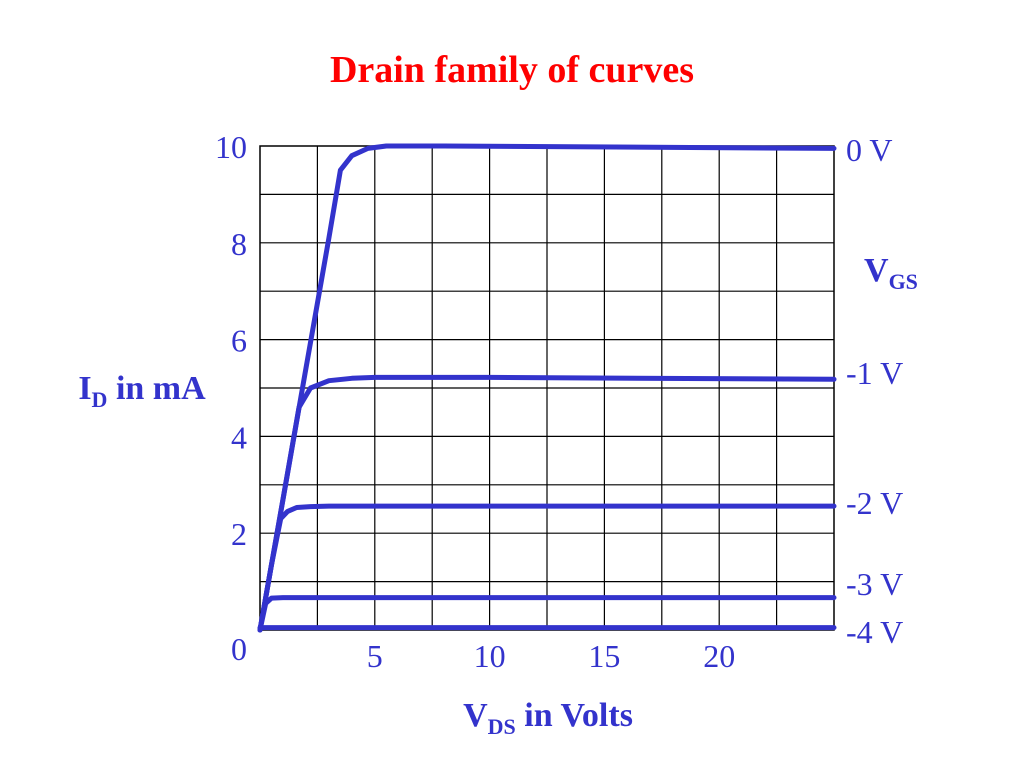  What do you see at coordinates (239, 534) in the screenshot?
I see `y-tick-label: 2` at bounding box center [239, 534].